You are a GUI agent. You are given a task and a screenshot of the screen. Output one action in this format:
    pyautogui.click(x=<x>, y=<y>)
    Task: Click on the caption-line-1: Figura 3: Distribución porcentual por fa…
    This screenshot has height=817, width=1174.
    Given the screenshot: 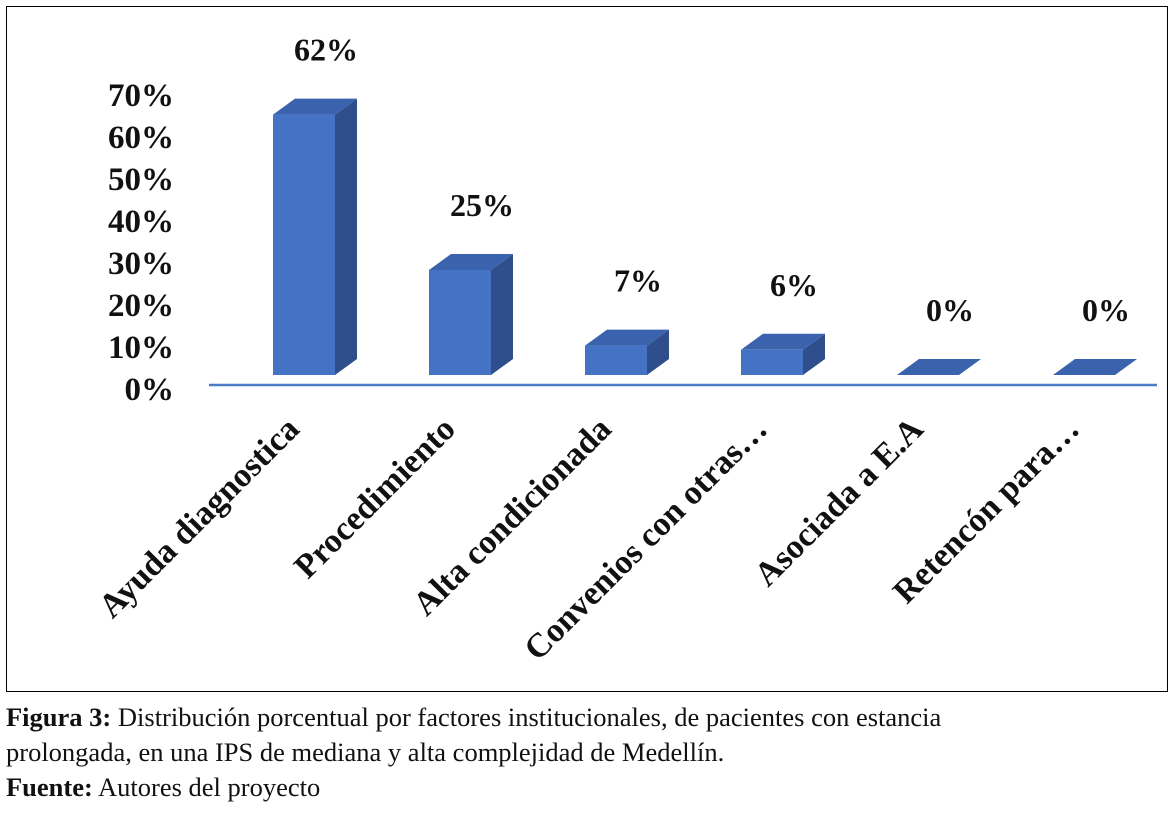 What is the action you would take?
    pyautogui.click(x=588, y=717)
    